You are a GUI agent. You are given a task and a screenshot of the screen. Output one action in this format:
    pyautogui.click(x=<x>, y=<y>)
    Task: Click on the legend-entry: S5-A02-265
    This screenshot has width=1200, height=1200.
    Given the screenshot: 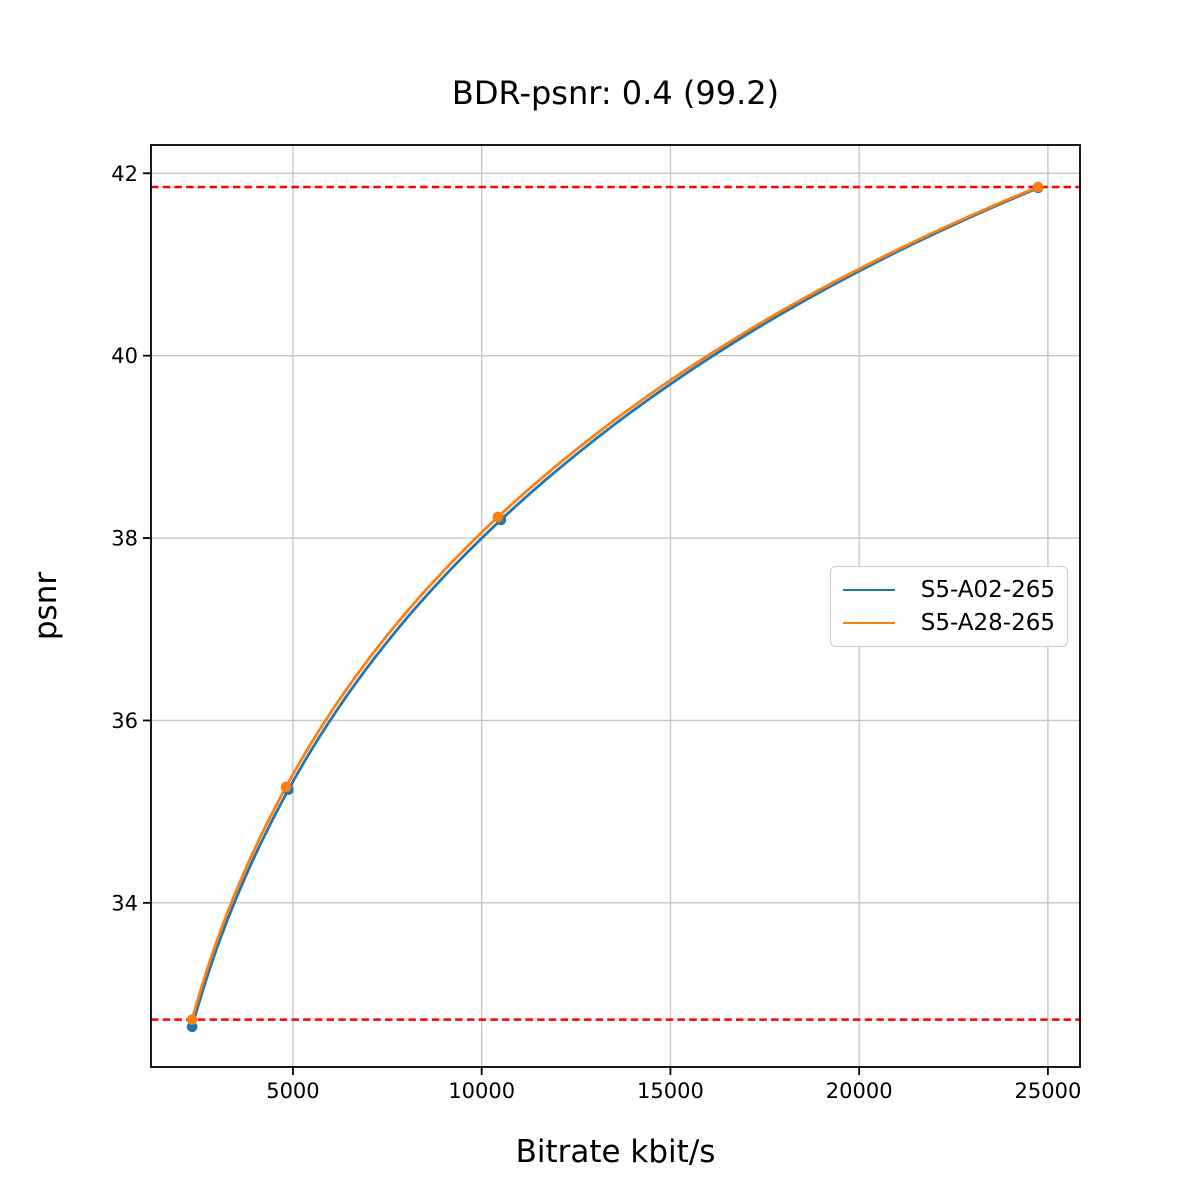 What is the action you would take?
    pyautogui.click(x=949, y=590)
    